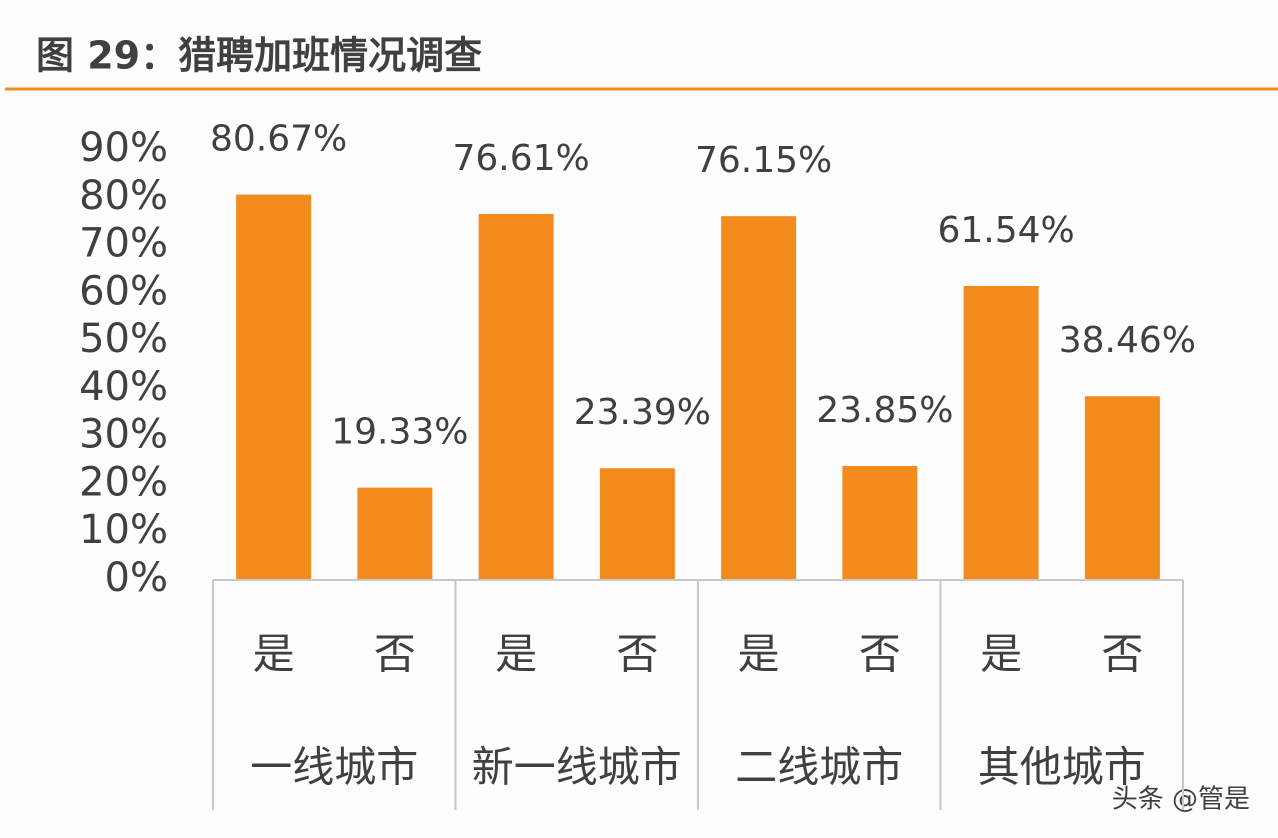  What do you see at coordinates (123, 387) in the screenshot?
I see `y-tick-label: 40%` at bounding box center [123, 387].